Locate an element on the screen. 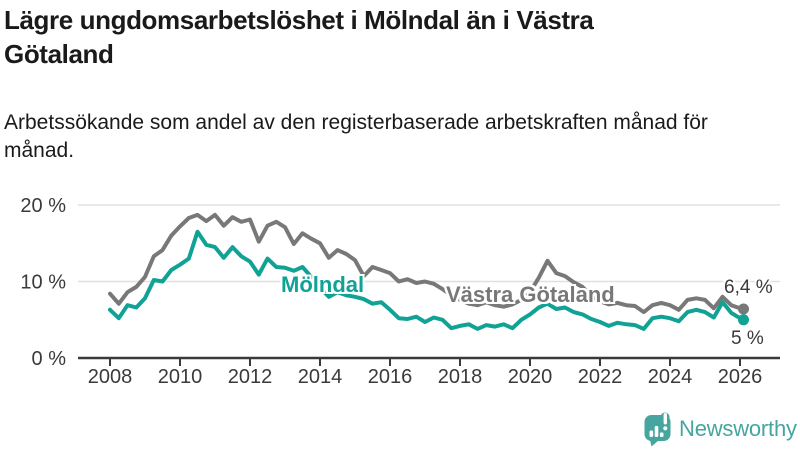  newsworthy-wordmark: Newsworthy is located at coordinates (738, 428).